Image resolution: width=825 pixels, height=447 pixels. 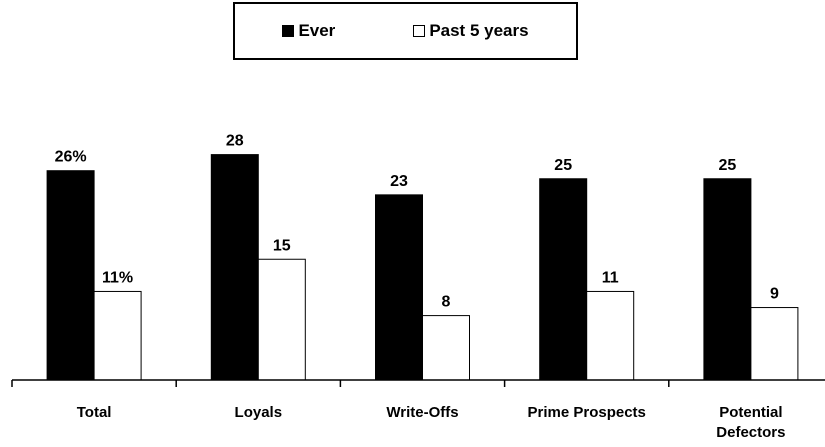 I want to click on category-label-line: Potential, so click(x=750, y=412).